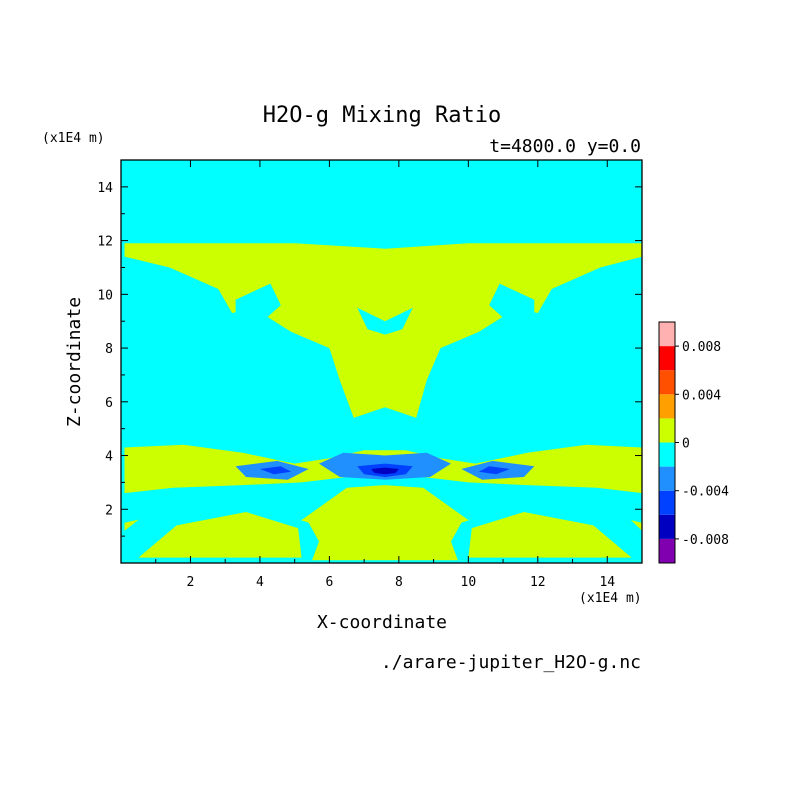 Image resolution: width=804 pixels, height=804 pixels. Describe the element at coordinates (73, 138) in the screenshot. I see `y-unit-label: (x1E4 m)` at that location.